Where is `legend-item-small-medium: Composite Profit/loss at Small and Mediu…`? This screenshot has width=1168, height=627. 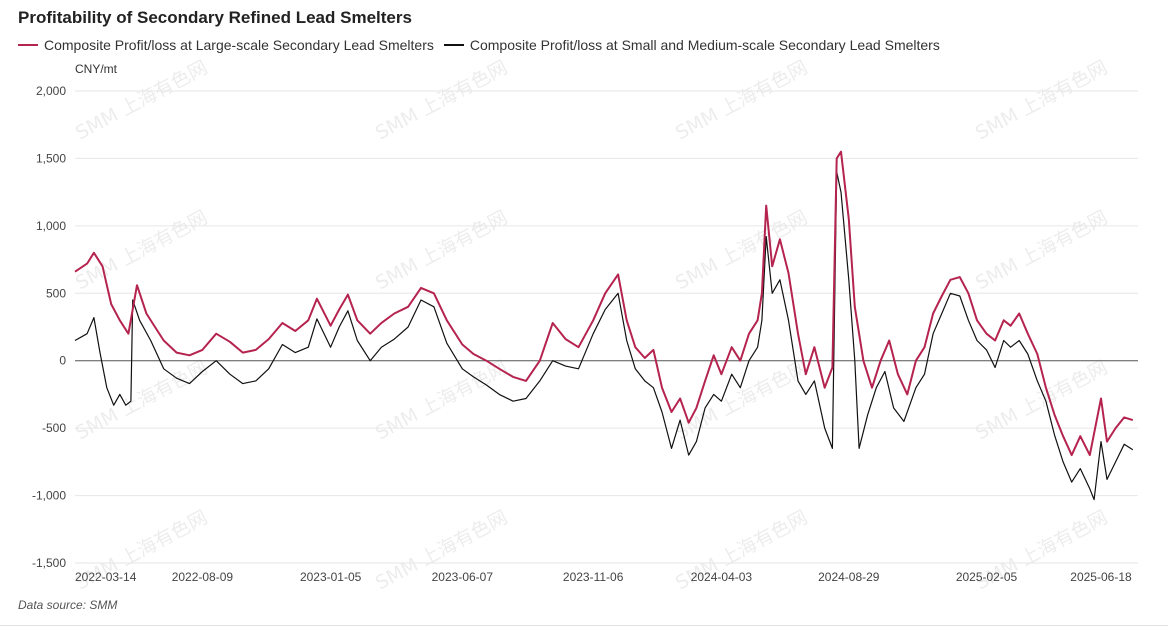 legend-item-small-medium: Composite Profit/loss at Small and Mediu… is located at coordinates (691, 45).